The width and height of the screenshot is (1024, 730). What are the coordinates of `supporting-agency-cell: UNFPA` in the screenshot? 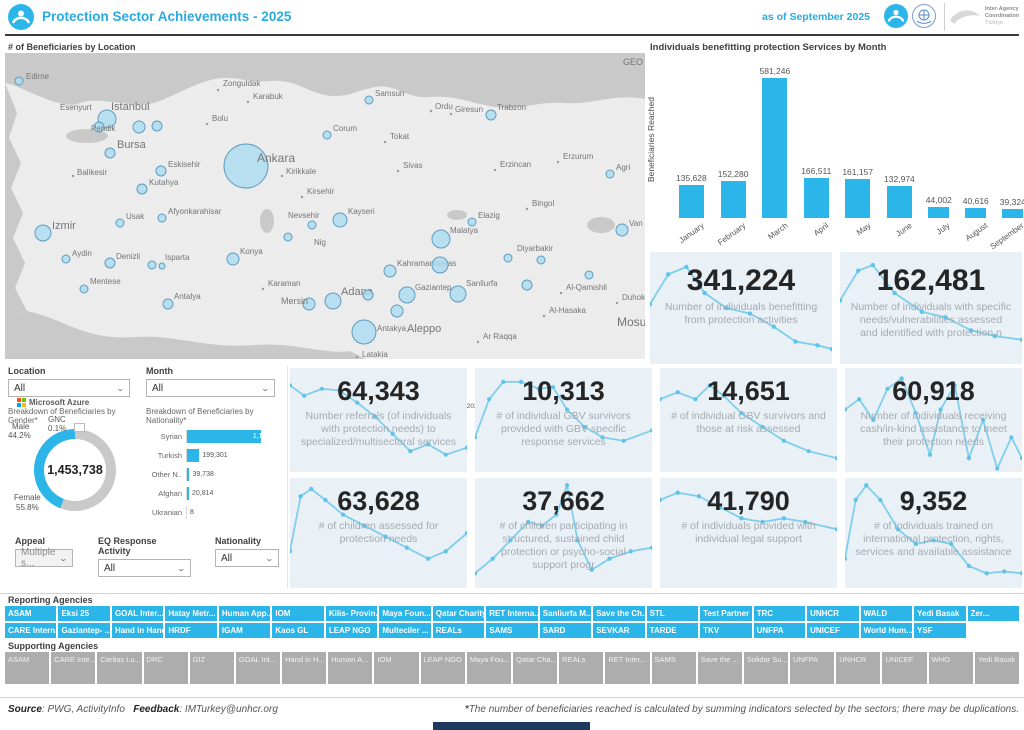 It's located at (812, 668).